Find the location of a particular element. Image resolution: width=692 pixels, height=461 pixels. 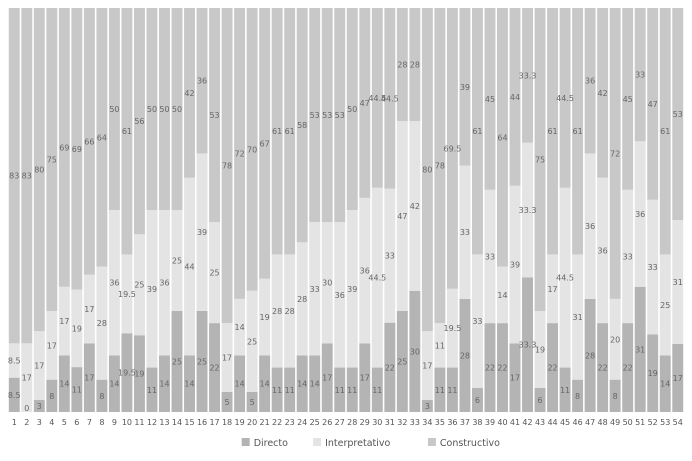

x-tick-label-25: 25 is located at coordinates (315, 422).